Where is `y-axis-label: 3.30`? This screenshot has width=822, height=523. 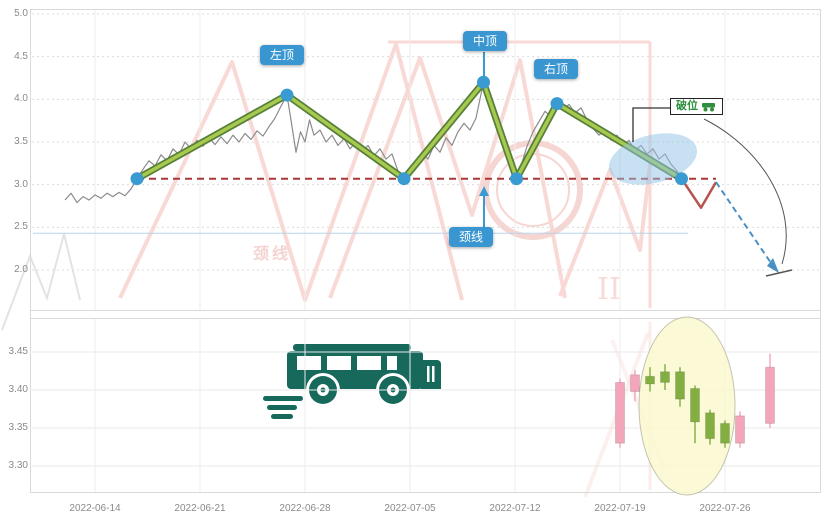
y-axis-label: 3.30 is located at coordinates (18, 465).